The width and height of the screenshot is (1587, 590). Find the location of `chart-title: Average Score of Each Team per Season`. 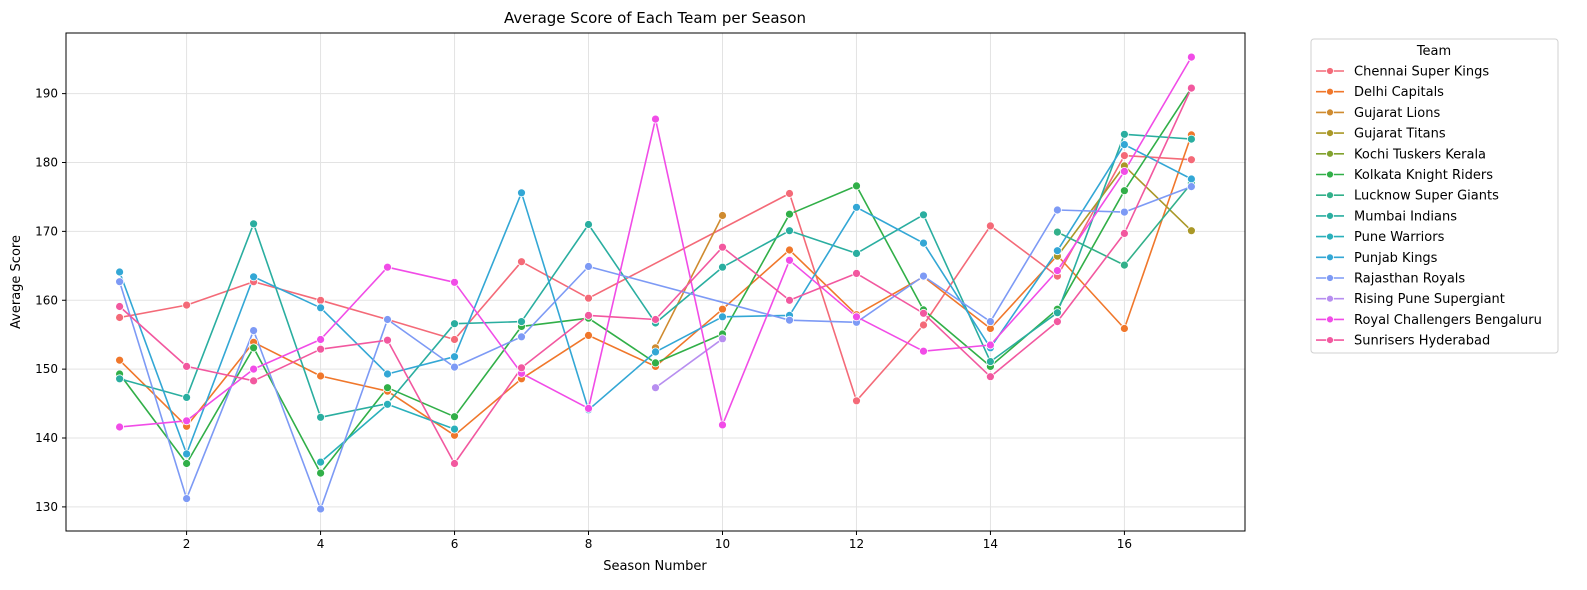

chart-title: Average Score of Each Team per Season is located at coordinates (655, 18).